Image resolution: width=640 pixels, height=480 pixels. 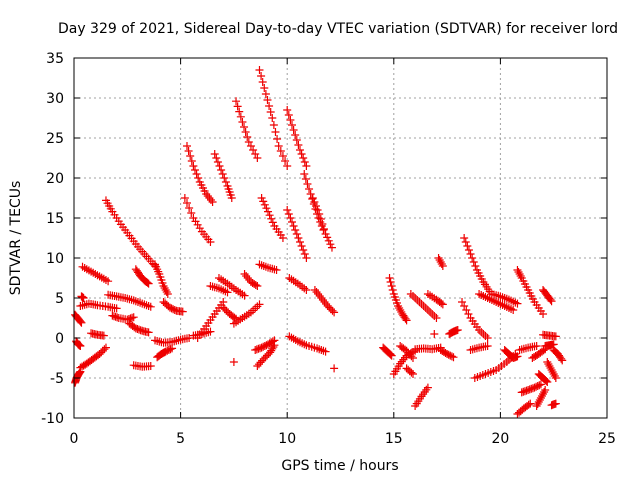 What do you see at coordinates (52, 239) in the screenshot?
I see `y-tick-labels: -10 -5 0 5 10 15 20 25 30 35` at bounding box center [52, 239].